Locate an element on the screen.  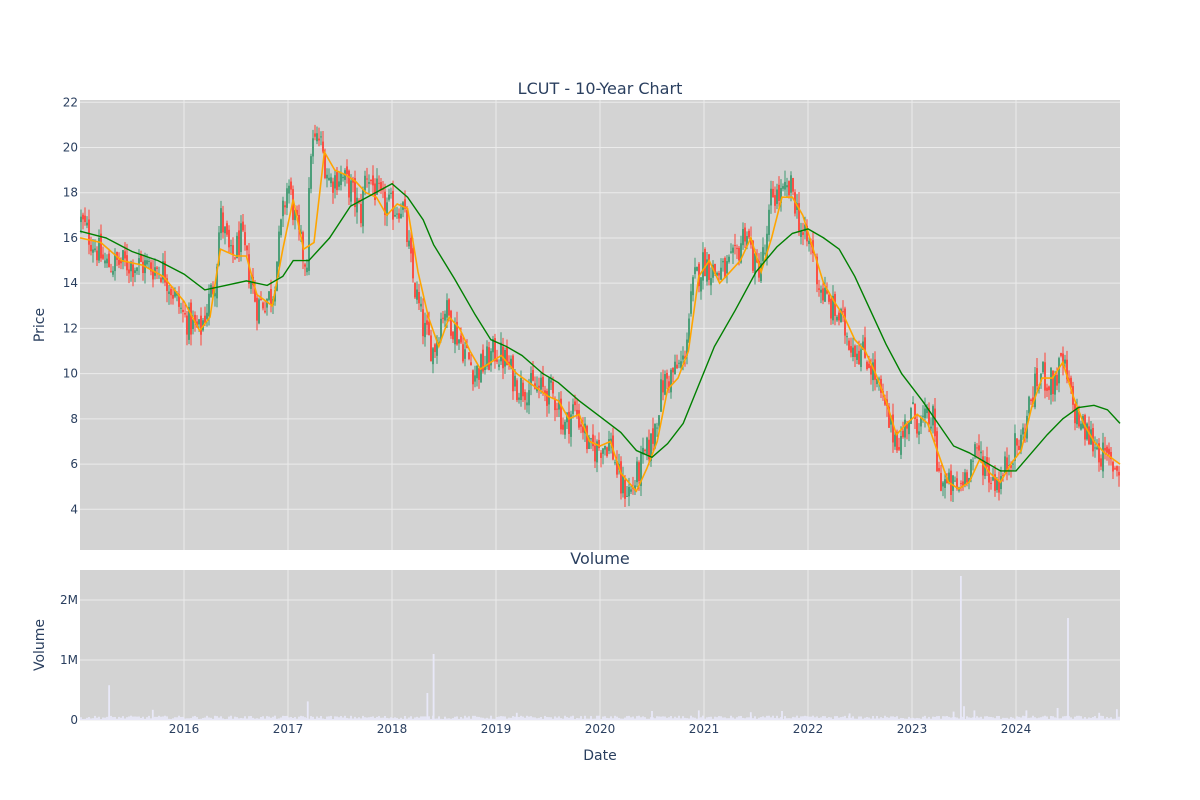
volume-bar-spike is located at coordinates (960, 648).